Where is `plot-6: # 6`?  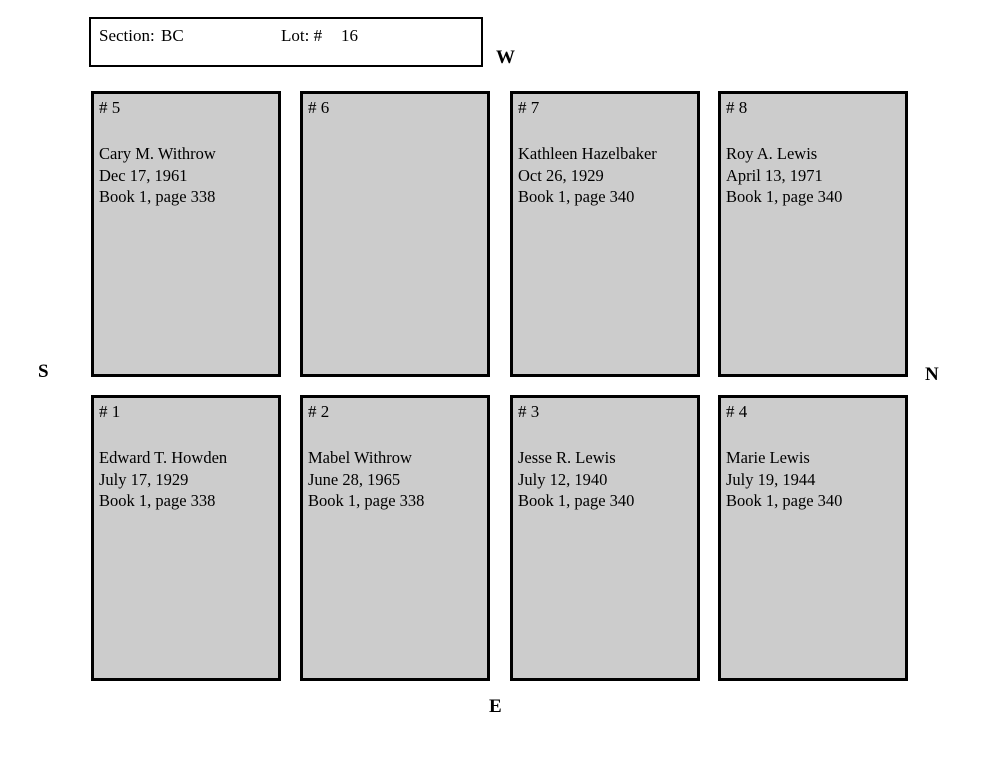
plot-6: # 6 is located at coordinates (395, 234).